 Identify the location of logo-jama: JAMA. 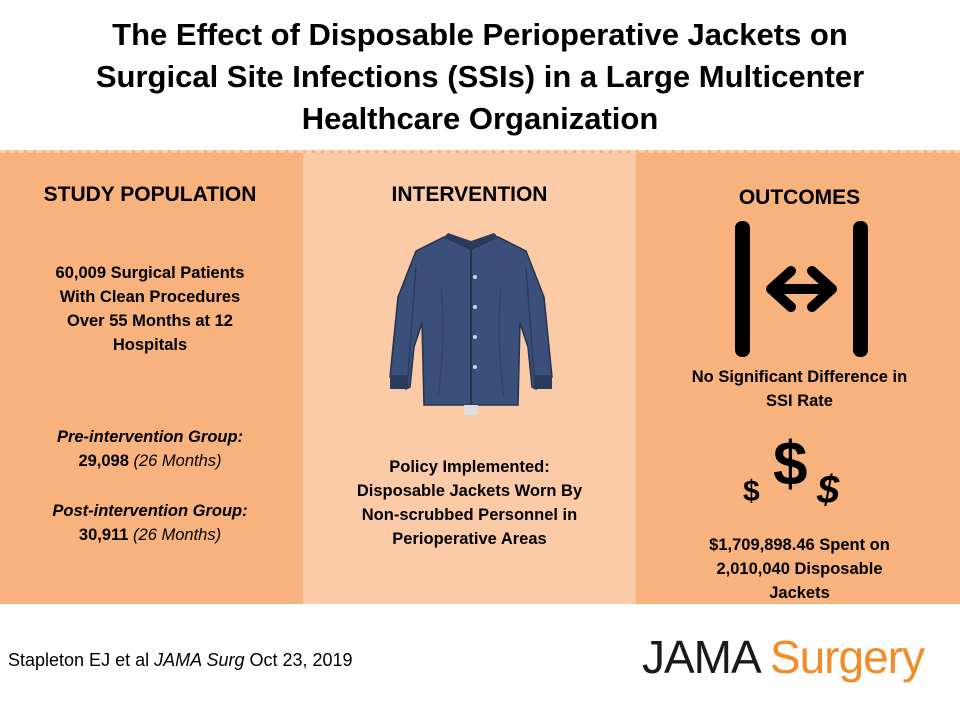
(700, 657).